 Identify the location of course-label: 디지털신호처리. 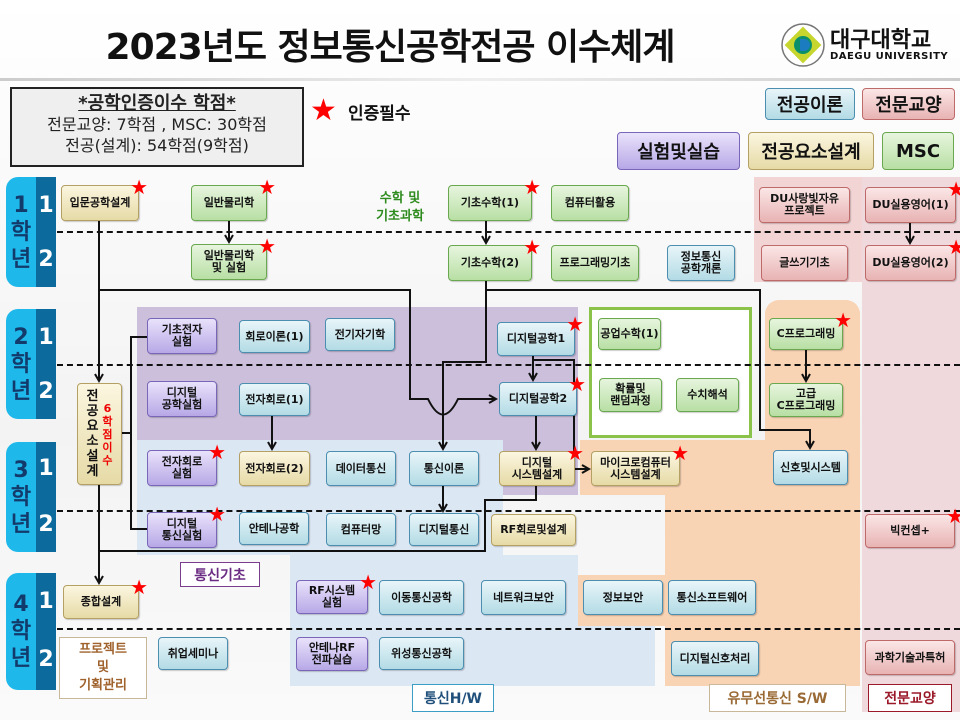
(715, 658).